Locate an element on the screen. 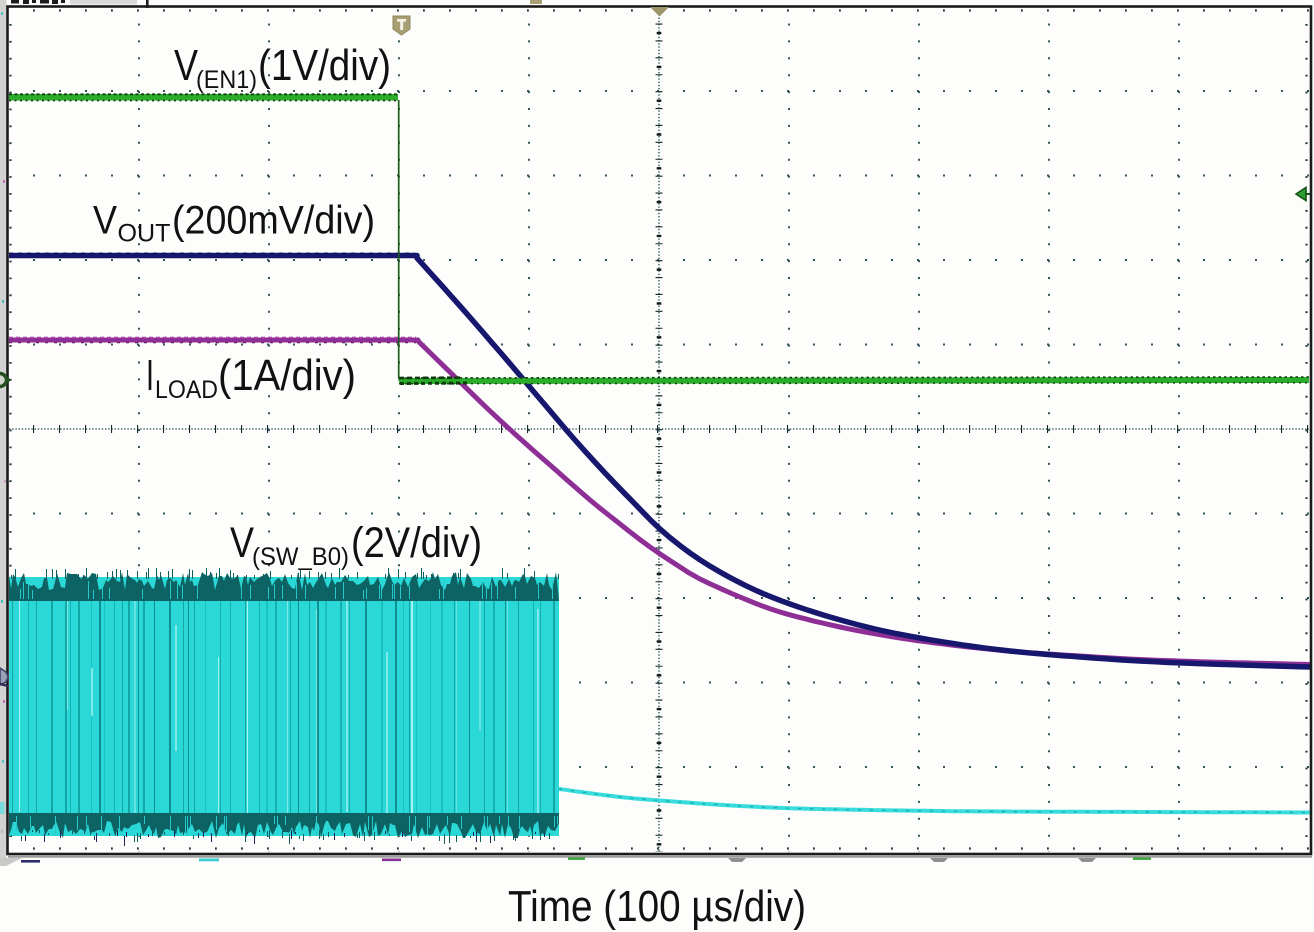 This screenshot has width=1314, height=932. svg-text: (1V/div) is located at coordinates (324, 65).